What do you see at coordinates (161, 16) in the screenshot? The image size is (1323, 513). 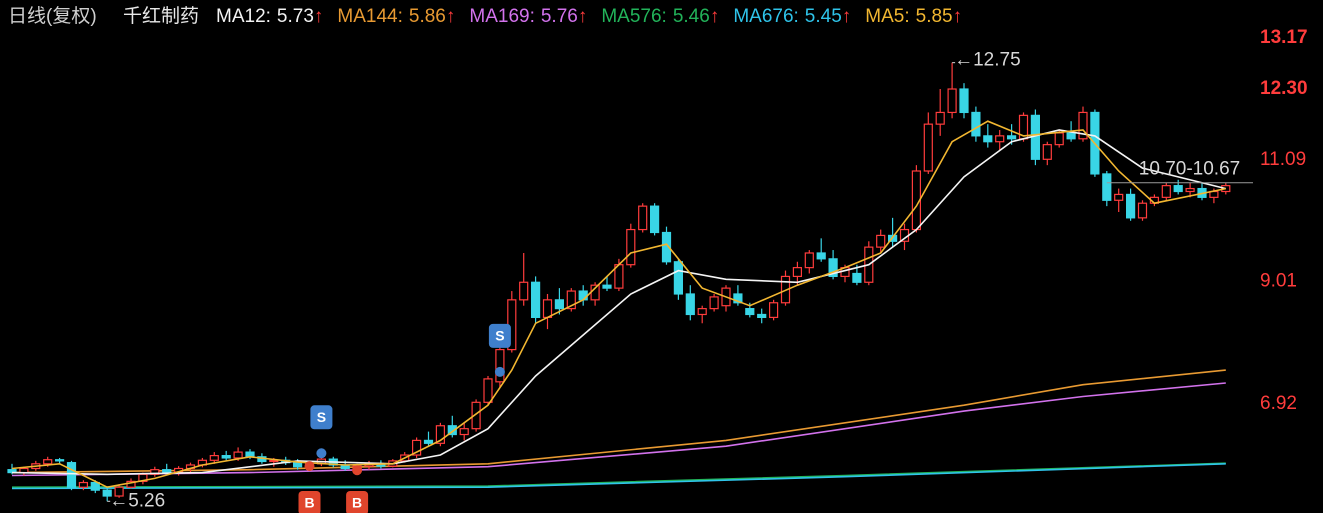 I see `stock-name: 千红制药` at bounding box center [161, 16].